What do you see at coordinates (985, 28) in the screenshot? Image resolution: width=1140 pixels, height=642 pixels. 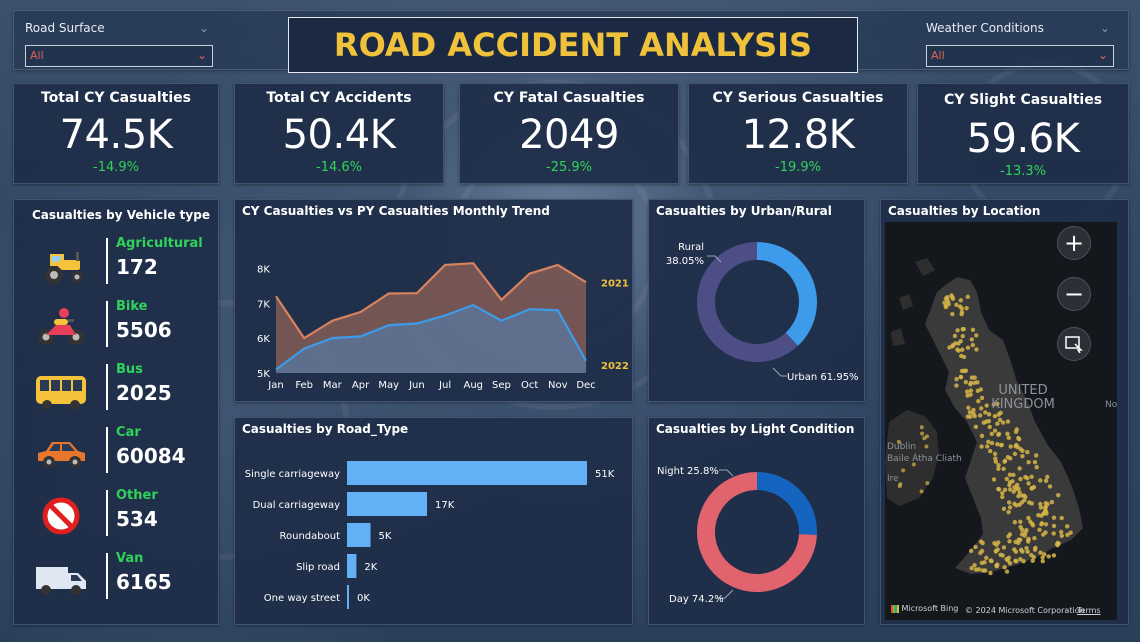 I see `weather-label: Weather Conditions` at bounding box center [985, 28].